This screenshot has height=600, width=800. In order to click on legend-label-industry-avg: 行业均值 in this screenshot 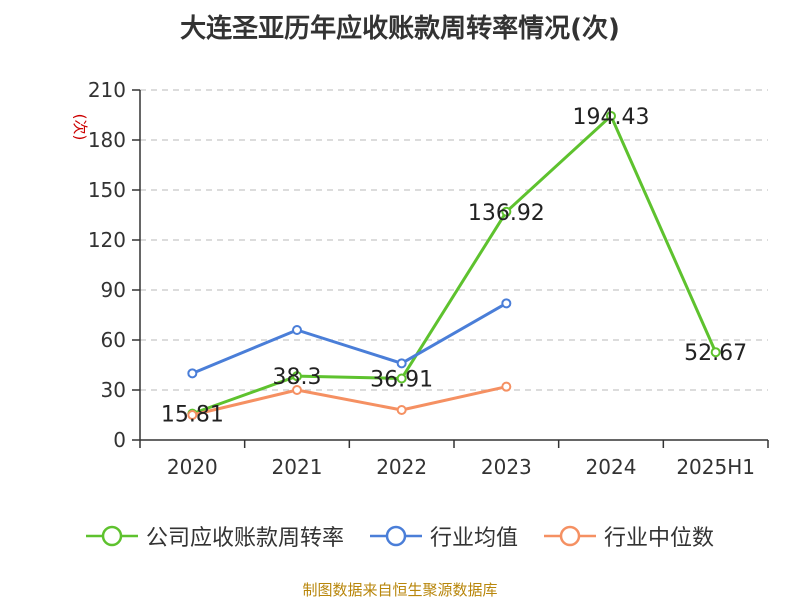, I will do `click(473, 538)`.